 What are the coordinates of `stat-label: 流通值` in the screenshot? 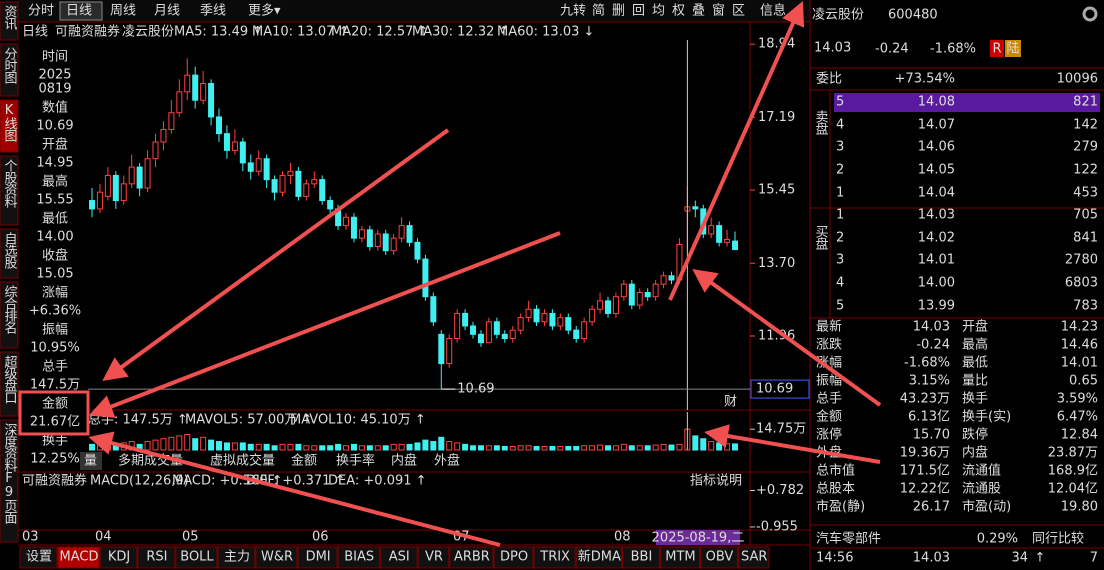 It's located at (981, 471).